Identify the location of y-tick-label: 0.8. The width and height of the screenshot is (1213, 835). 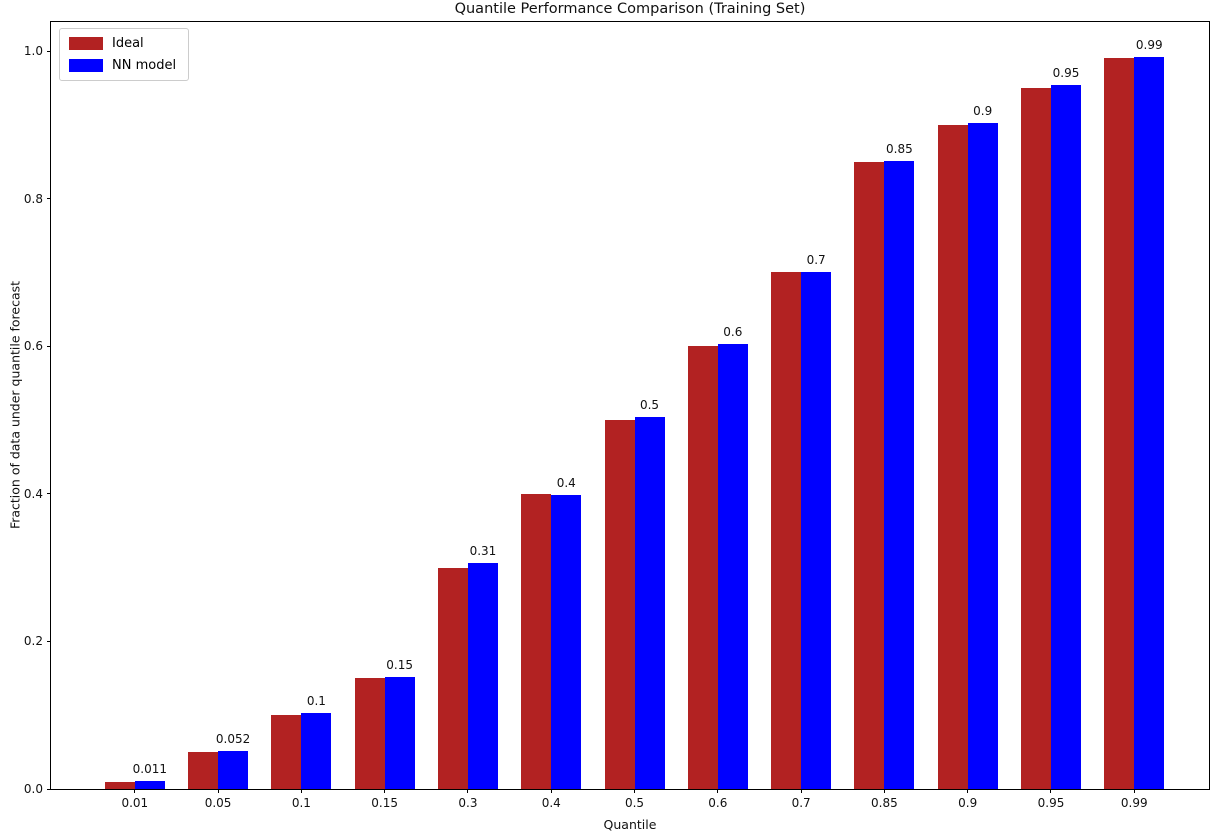
(33, 198).